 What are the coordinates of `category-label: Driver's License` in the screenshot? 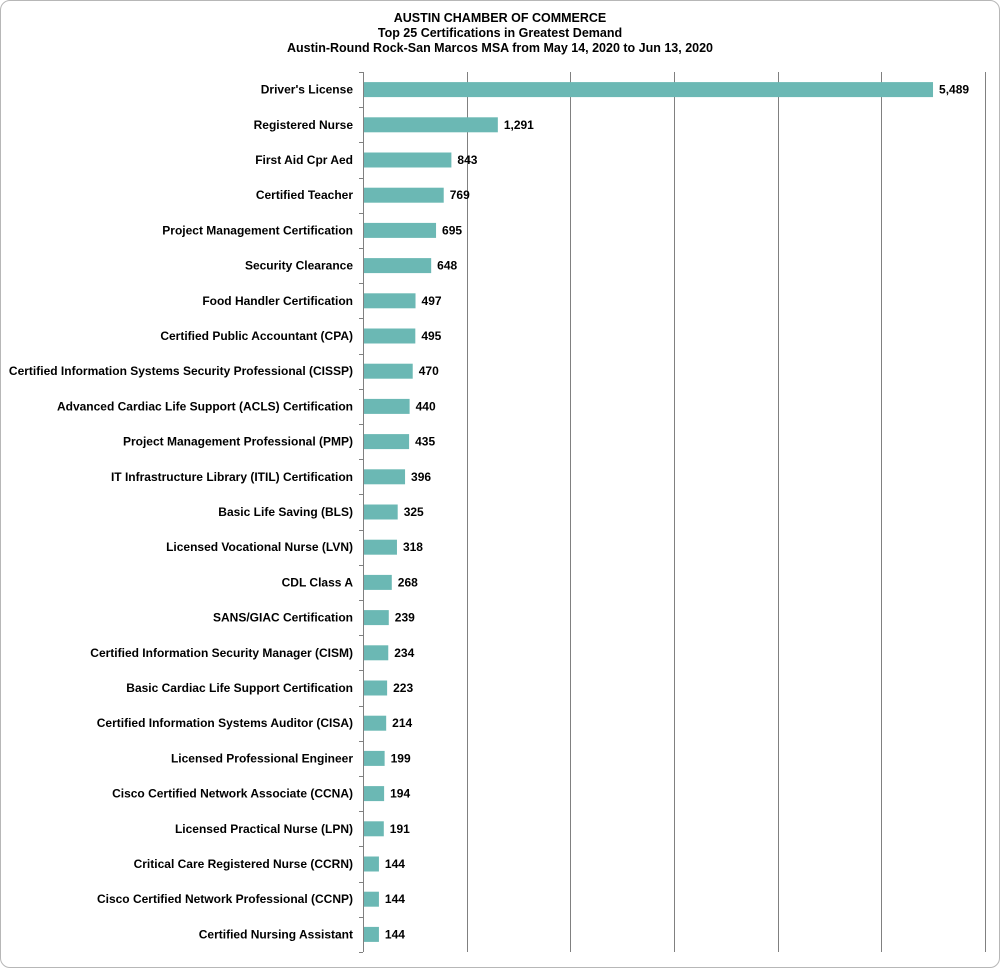 It's located at (307, 90).